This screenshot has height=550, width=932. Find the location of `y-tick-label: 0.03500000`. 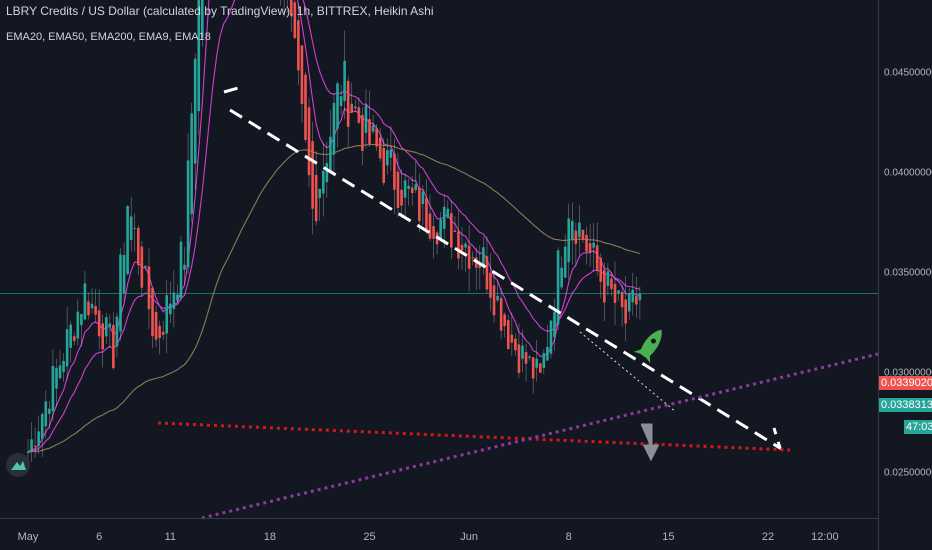

y-tick-label: 0.03500000 is located at coordinates (908, 273).